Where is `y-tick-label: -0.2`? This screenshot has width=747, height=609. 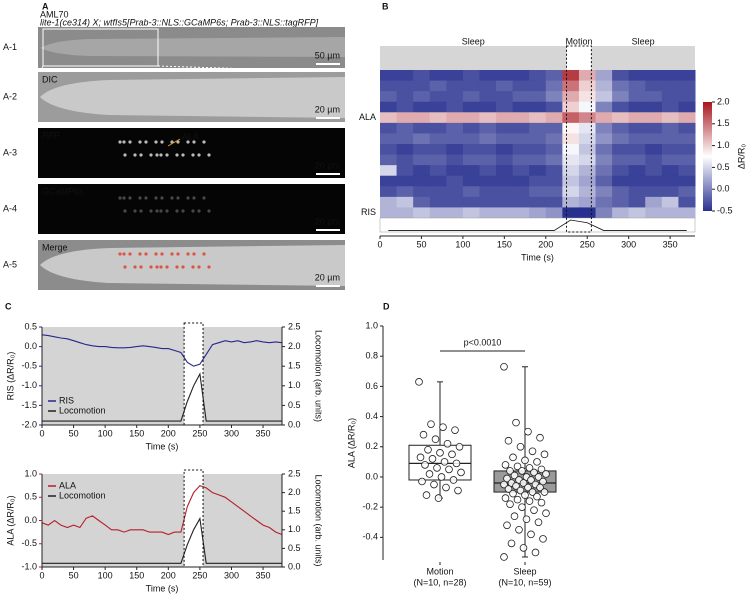
y-tick-label: -0.2 is located at coordinates (370, 507).